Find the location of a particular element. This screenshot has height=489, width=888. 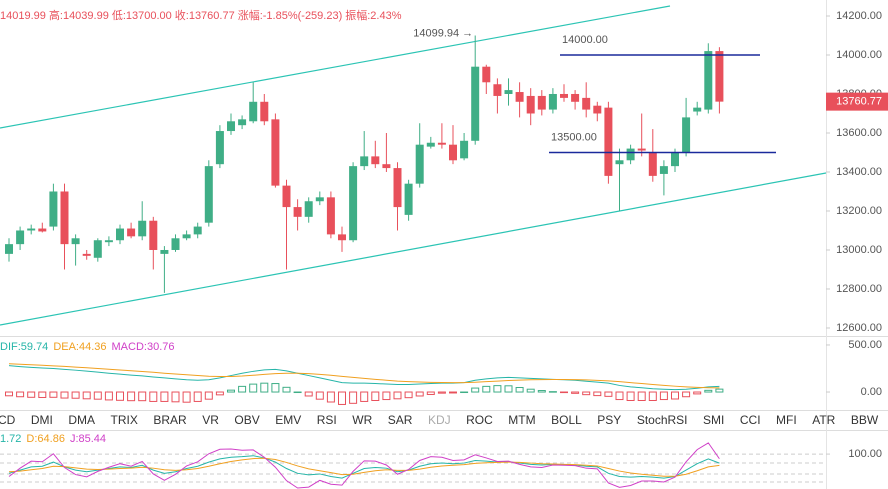

legend-entry: DIF:59.74 is located at coordinates (24, 347).